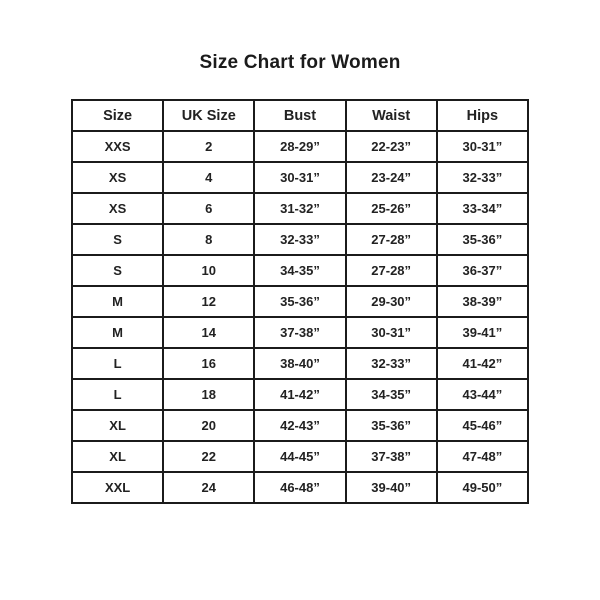 The width and height of the screenshot is (600, 600). Describe the element at coordinates (209, 208) in the screenshot. I see `table-cell: 6` at that location.